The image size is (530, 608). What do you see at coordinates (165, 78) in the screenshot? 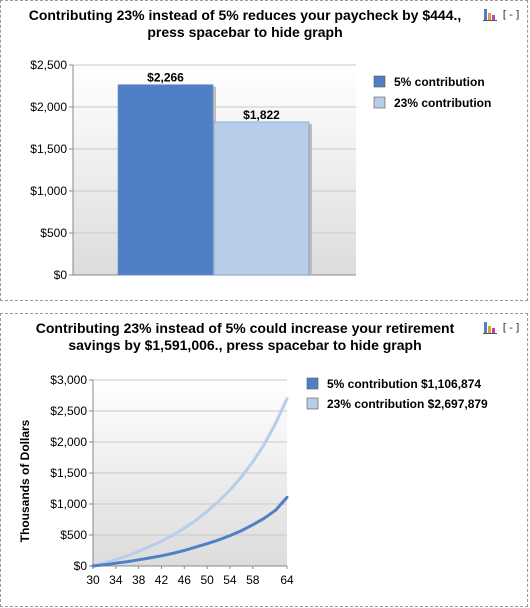
I see `bar-data-label: $2,266` at bounding box center [165, 78].